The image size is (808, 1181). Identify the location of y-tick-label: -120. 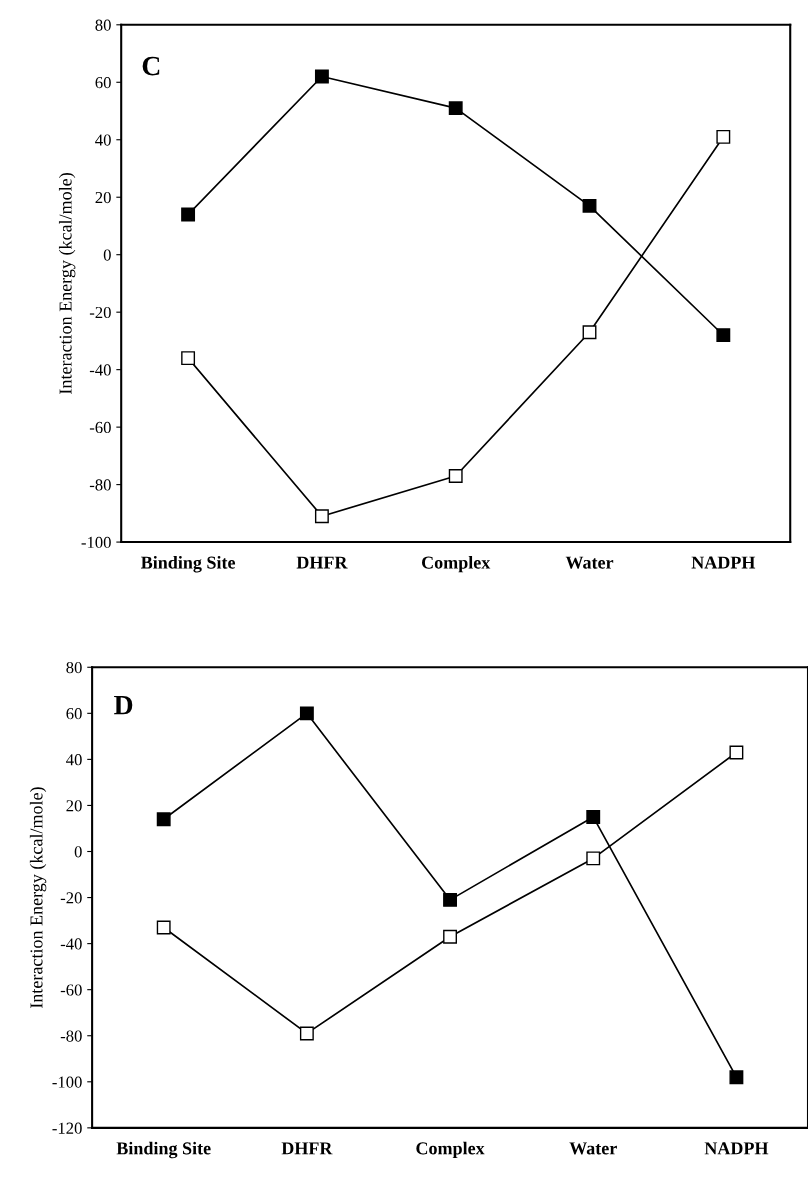
(67, 1128).